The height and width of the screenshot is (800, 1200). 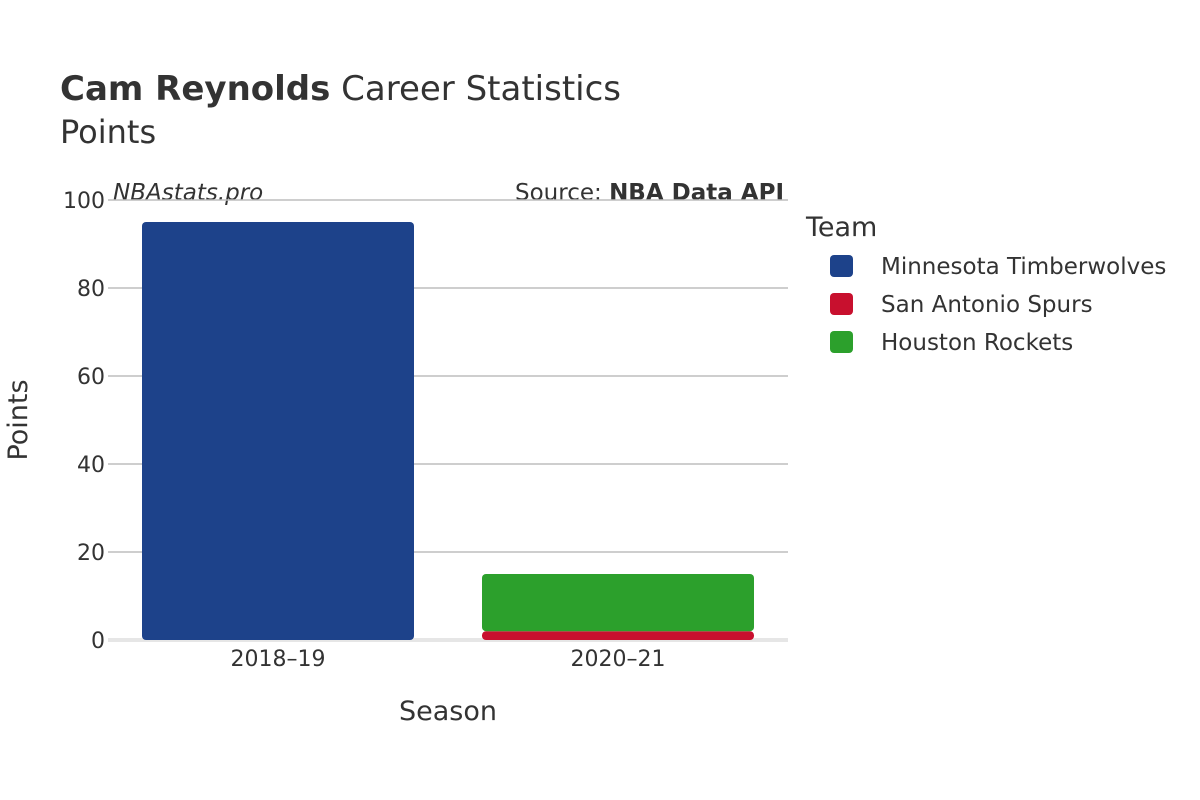 What do you see at coordinates (618, 635) in the screenshot?
I see `bar-san-antonio-spurs` at bounding box center [618, 635].